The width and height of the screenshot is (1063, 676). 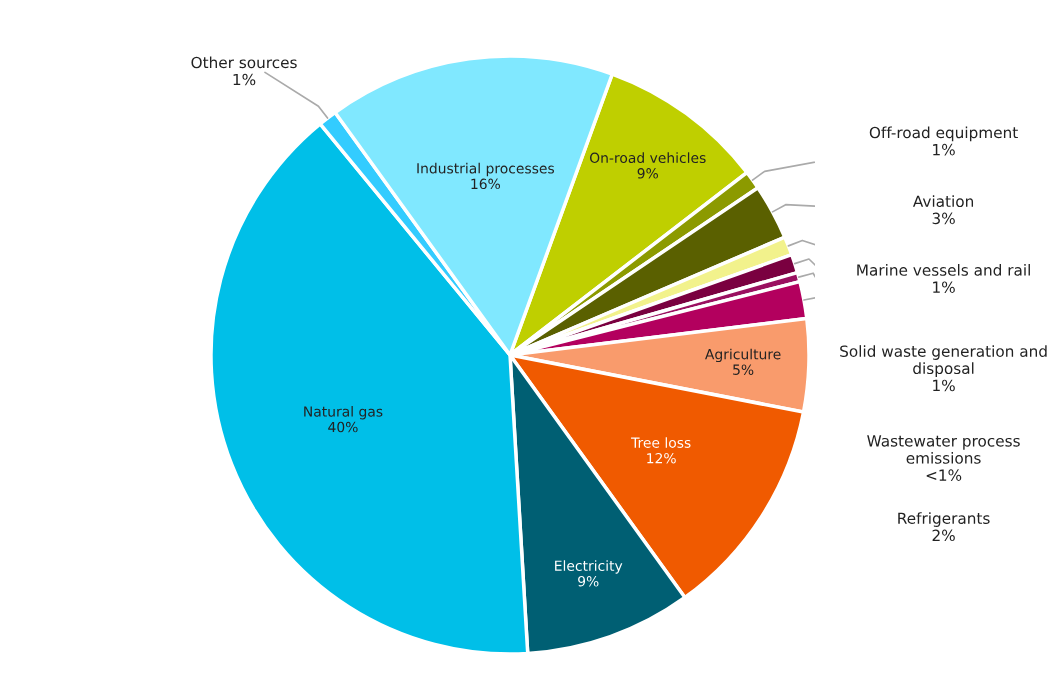 I want to click on slice-label: Off-road equipment, so click(x=943, y=134).